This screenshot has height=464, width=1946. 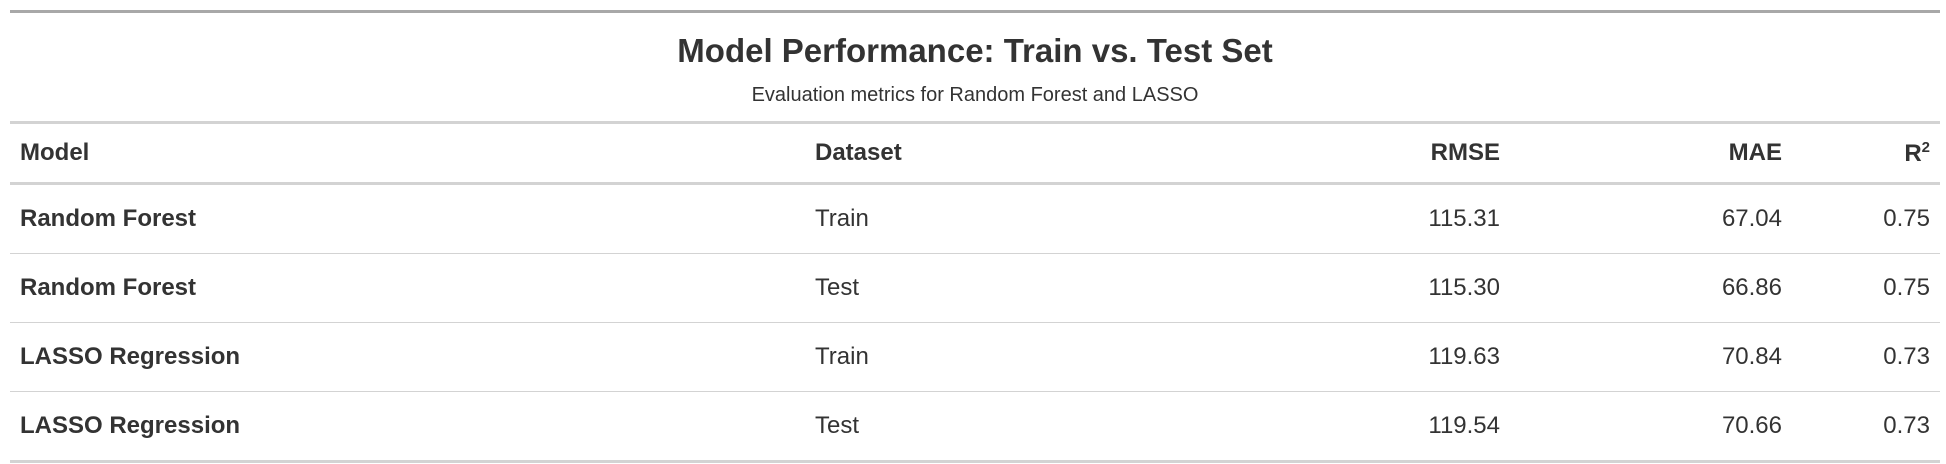 What do you see at coordinates (975, 50) in the screenshot?
I see `table-title: Model Performance: Train vs. Test Set` at bounding box center [975, 50].